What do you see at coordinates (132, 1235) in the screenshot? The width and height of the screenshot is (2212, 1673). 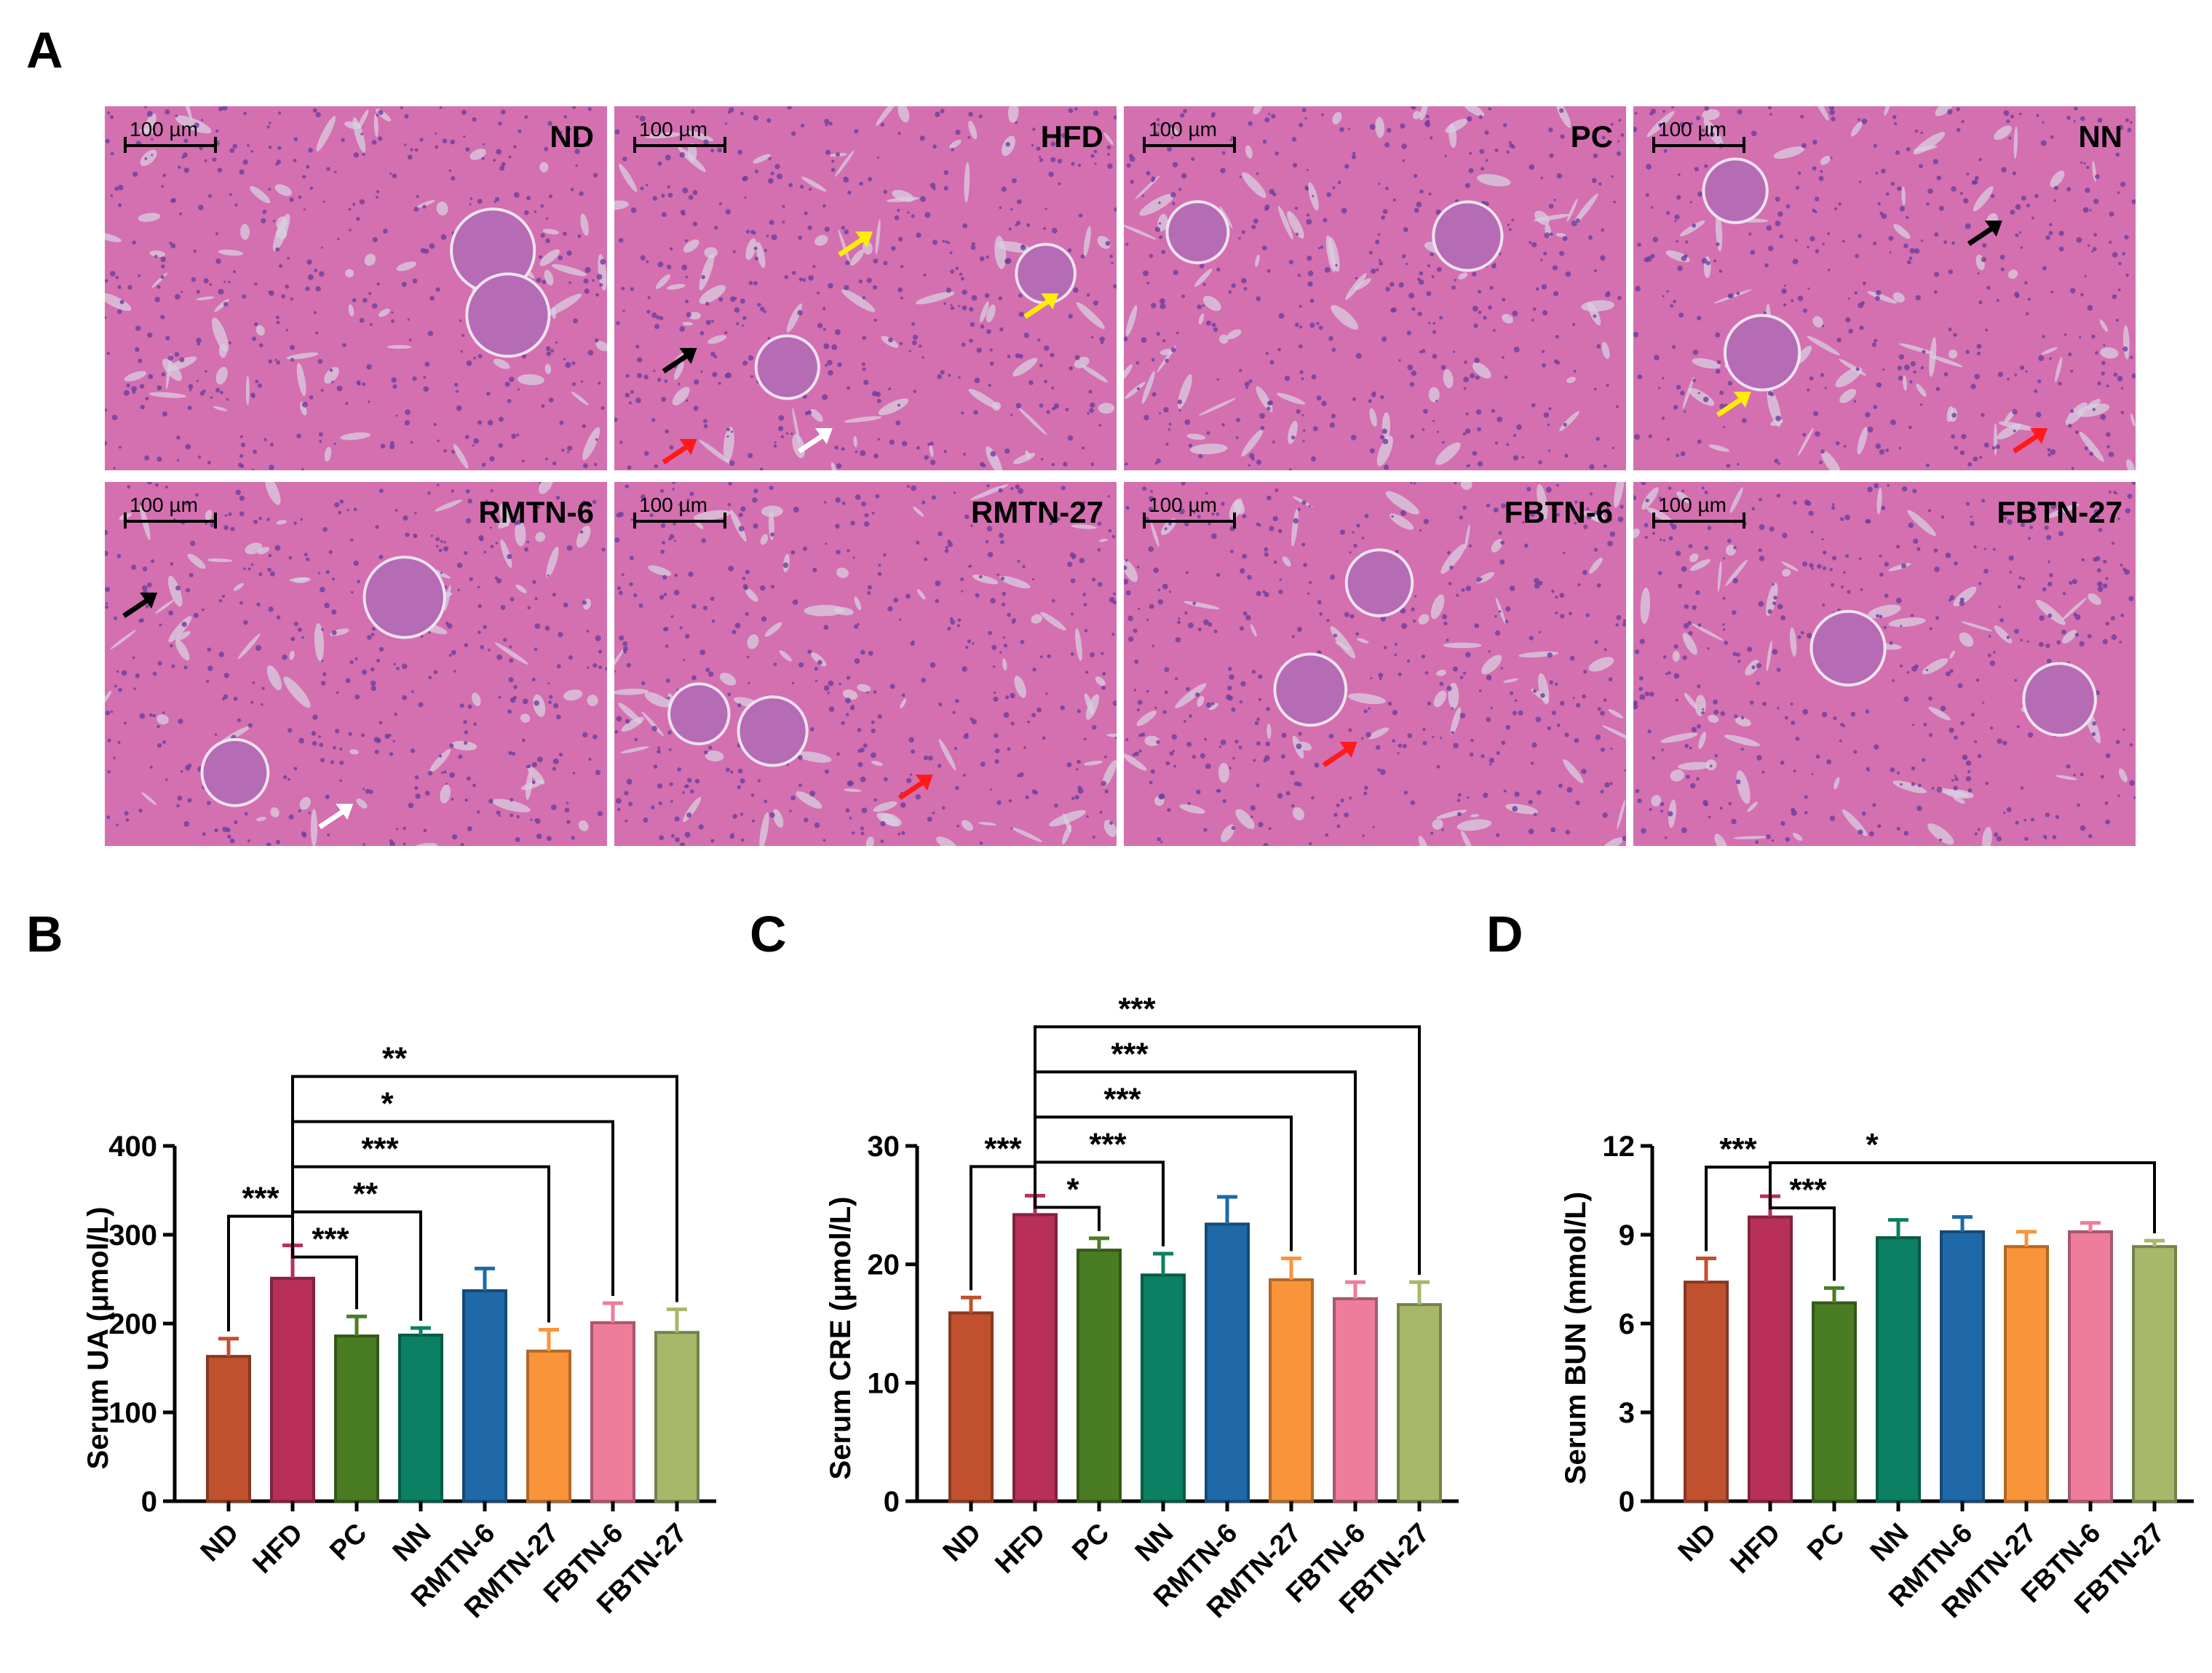 I see `y-tick-label: 300` at bounding box center [132, 1235].